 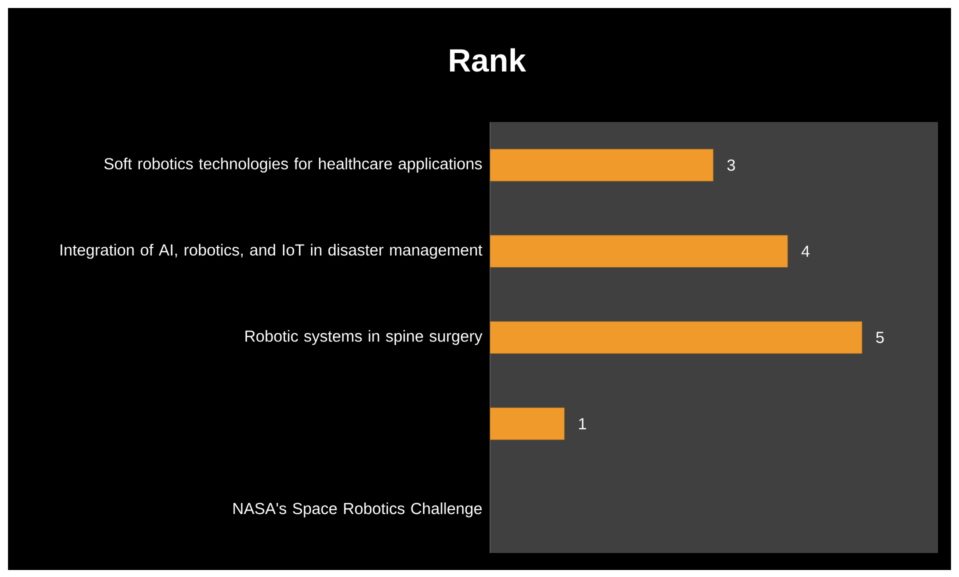 What do you see at coordinates (271, 251) in the screenshot?
I see `y-tick-label: Integration of AI, robotics, and IoT in disaster management` at bounding box center [271, 251].